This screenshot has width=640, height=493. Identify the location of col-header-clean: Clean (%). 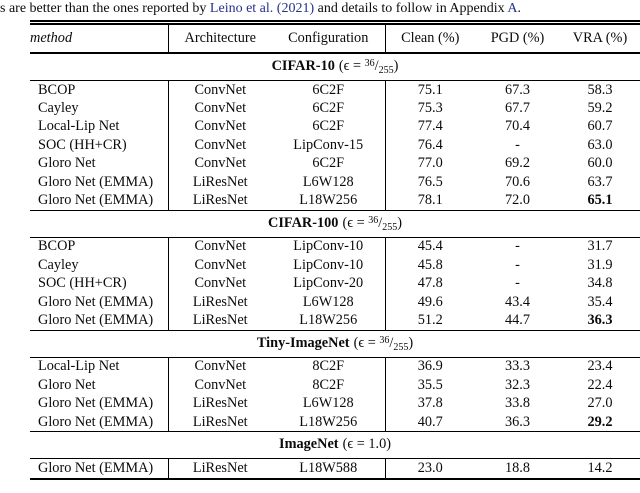
(430, 37).